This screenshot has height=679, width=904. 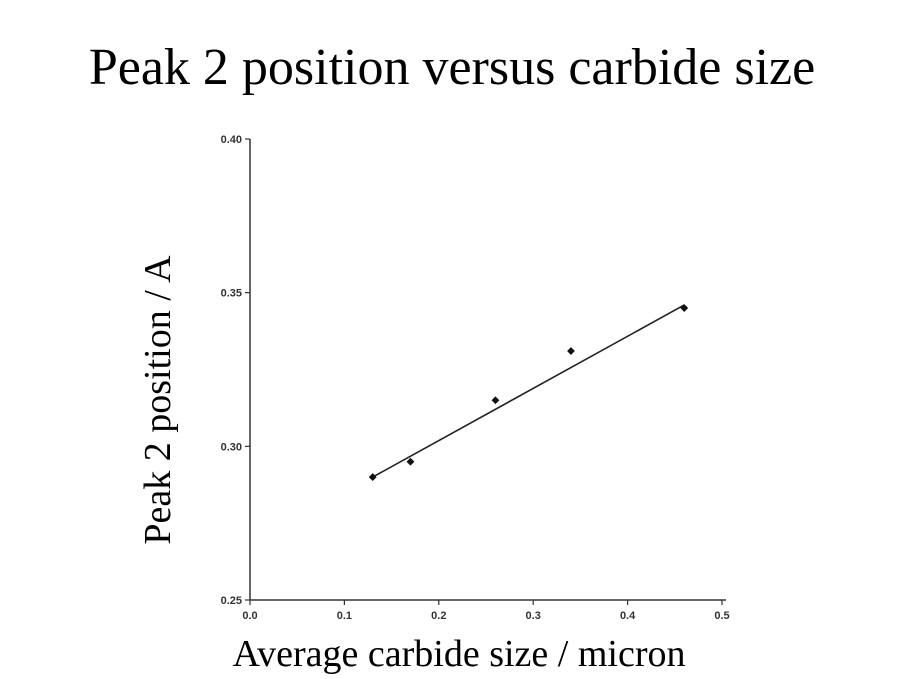 What do you see at coordinates (438, 616) in the screenshot?
I see `x-tick-label: 0.2` at bounding box center [438, 616].